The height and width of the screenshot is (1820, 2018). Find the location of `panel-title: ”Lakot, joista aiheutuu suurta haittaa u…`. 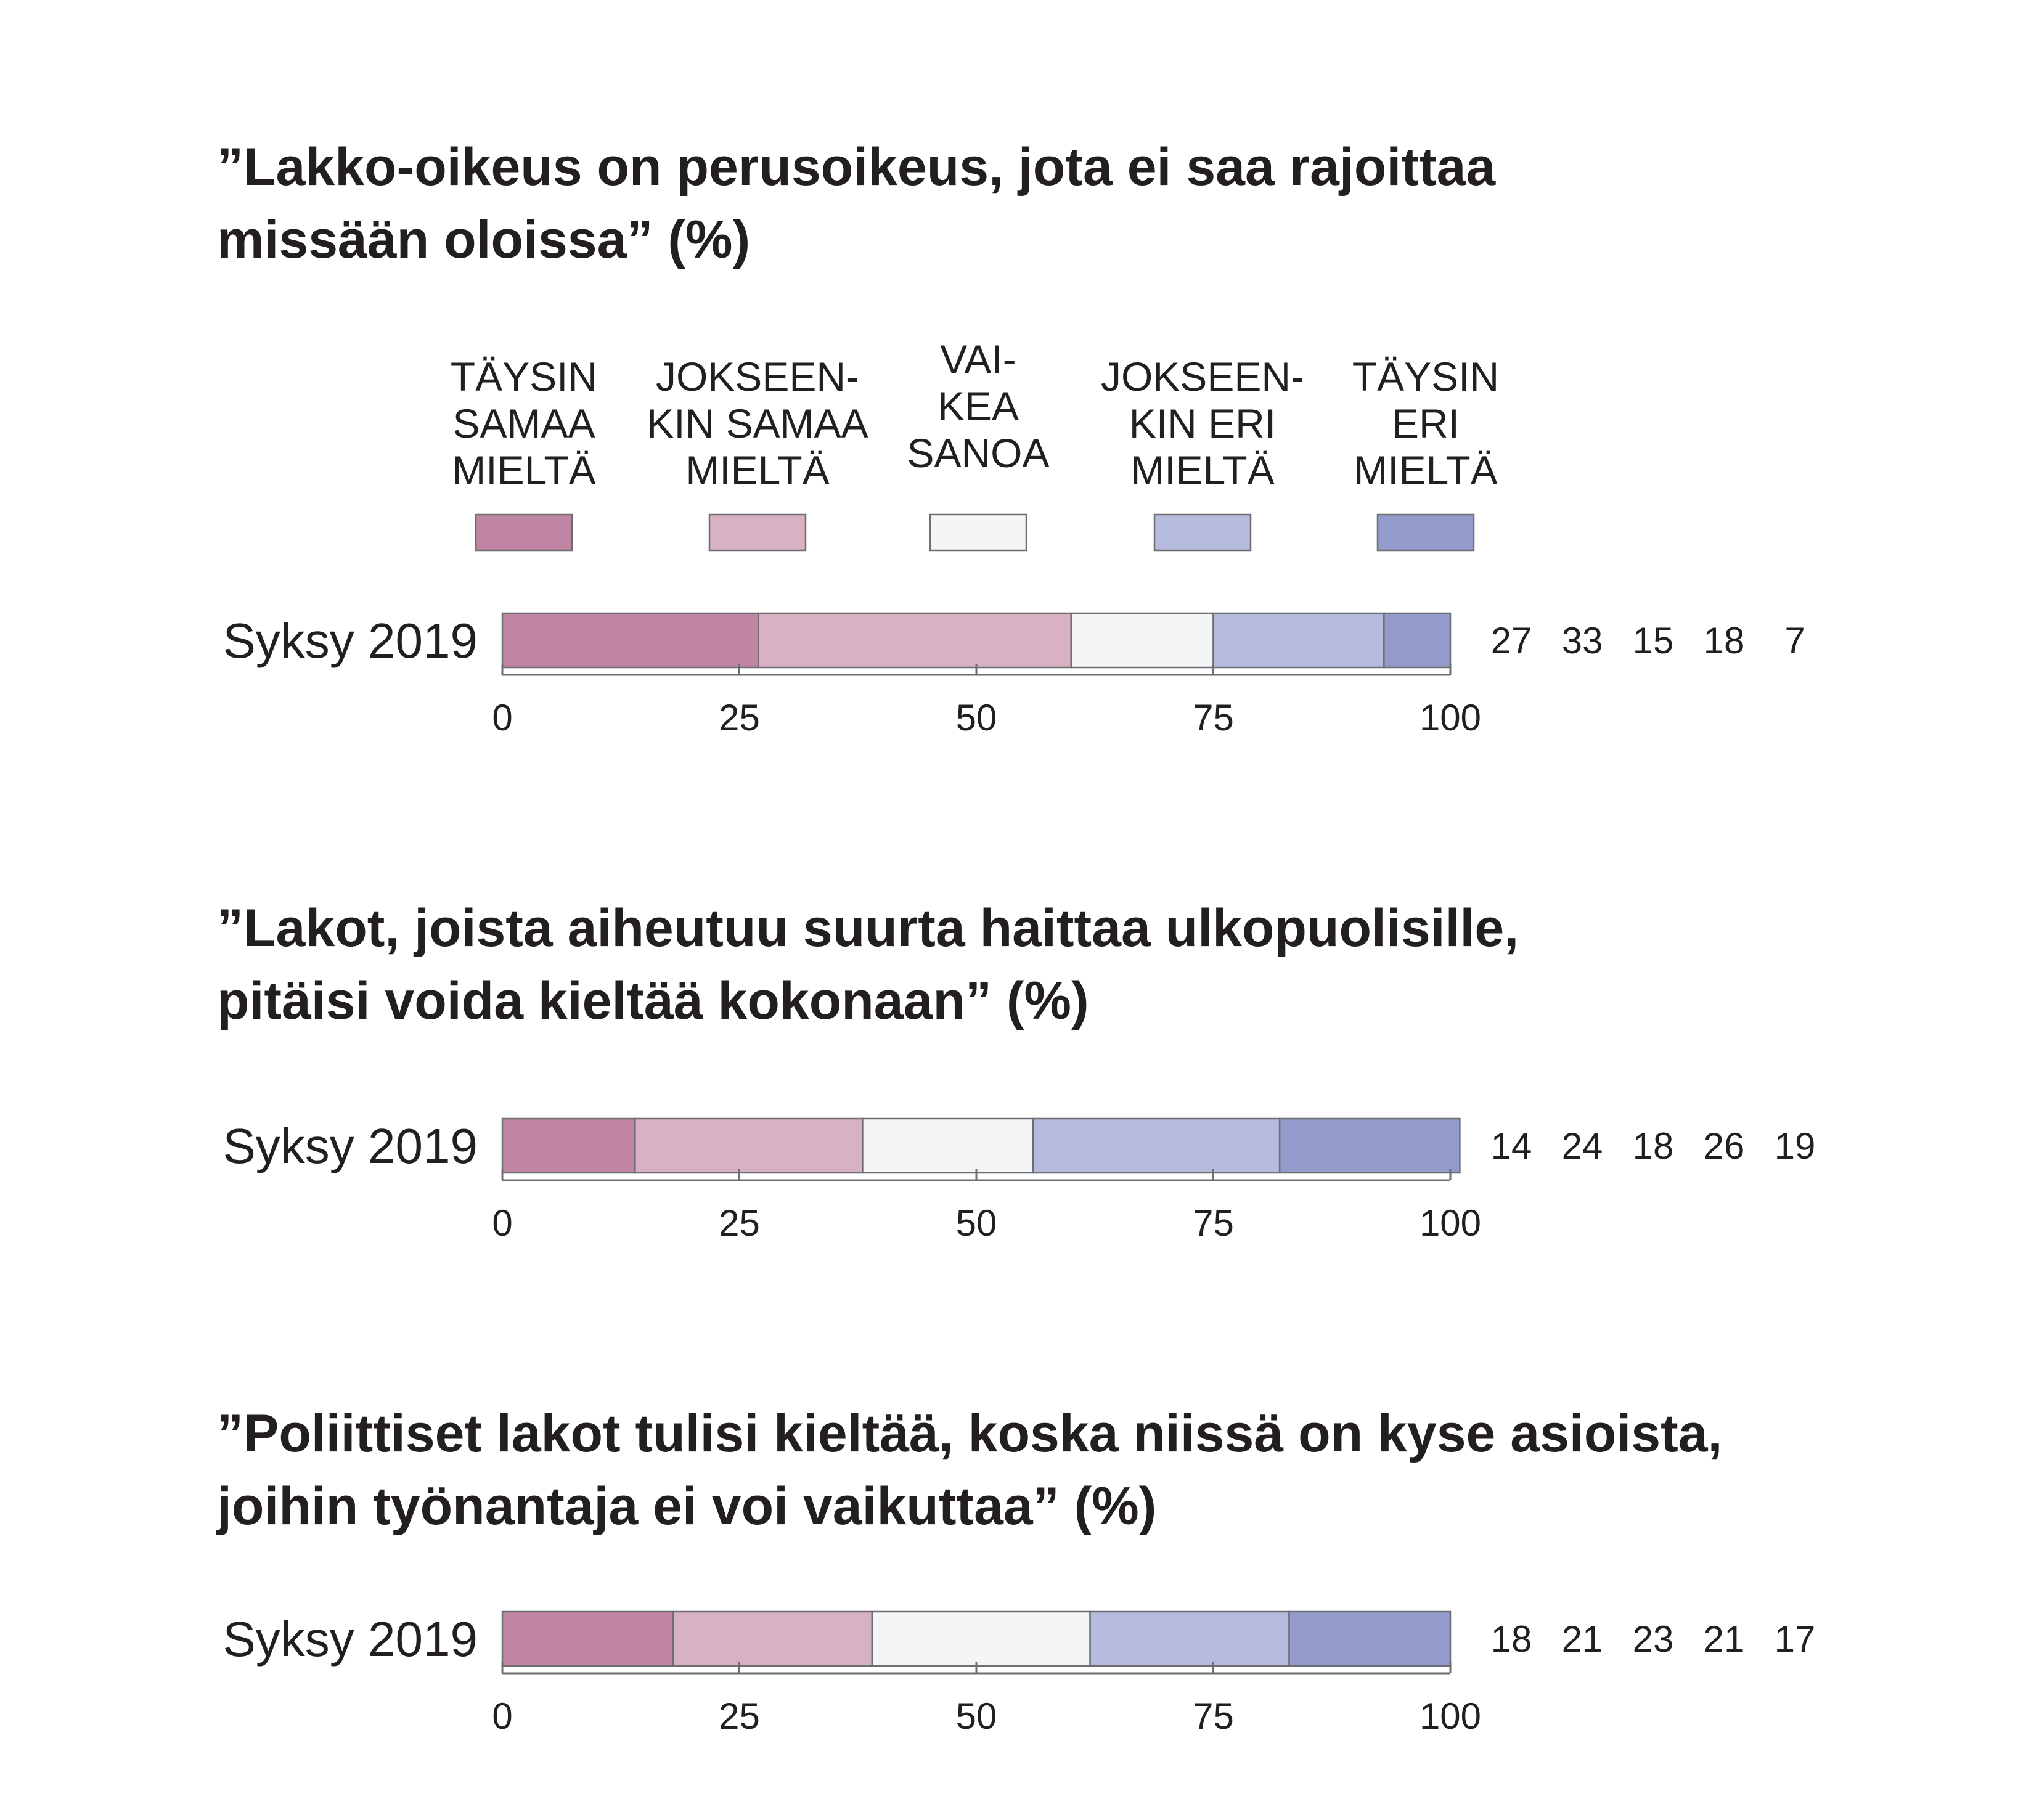

panel-title: ”Lakot, joista aiheutuu suurta haittaa u… is located at coordinates (868, 928).